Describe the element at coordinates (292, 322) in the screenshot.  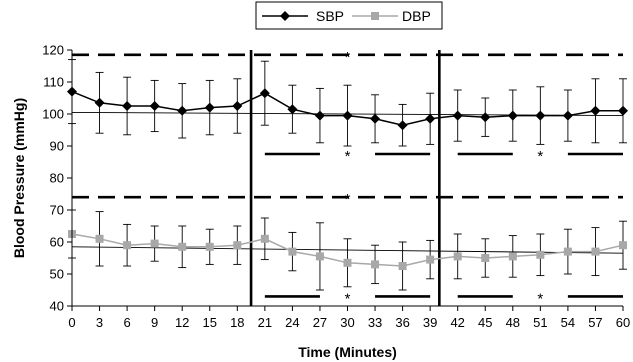
I see `x-tick-label: 24` at that location.